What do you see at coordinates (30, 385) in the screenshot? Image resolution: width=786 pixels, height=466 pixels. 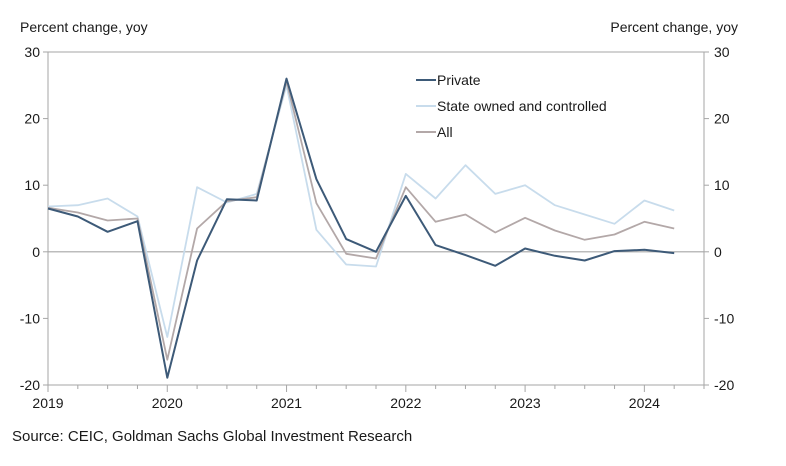 I see `left-y-tick-label: -20` at bounding box center [30, 385].